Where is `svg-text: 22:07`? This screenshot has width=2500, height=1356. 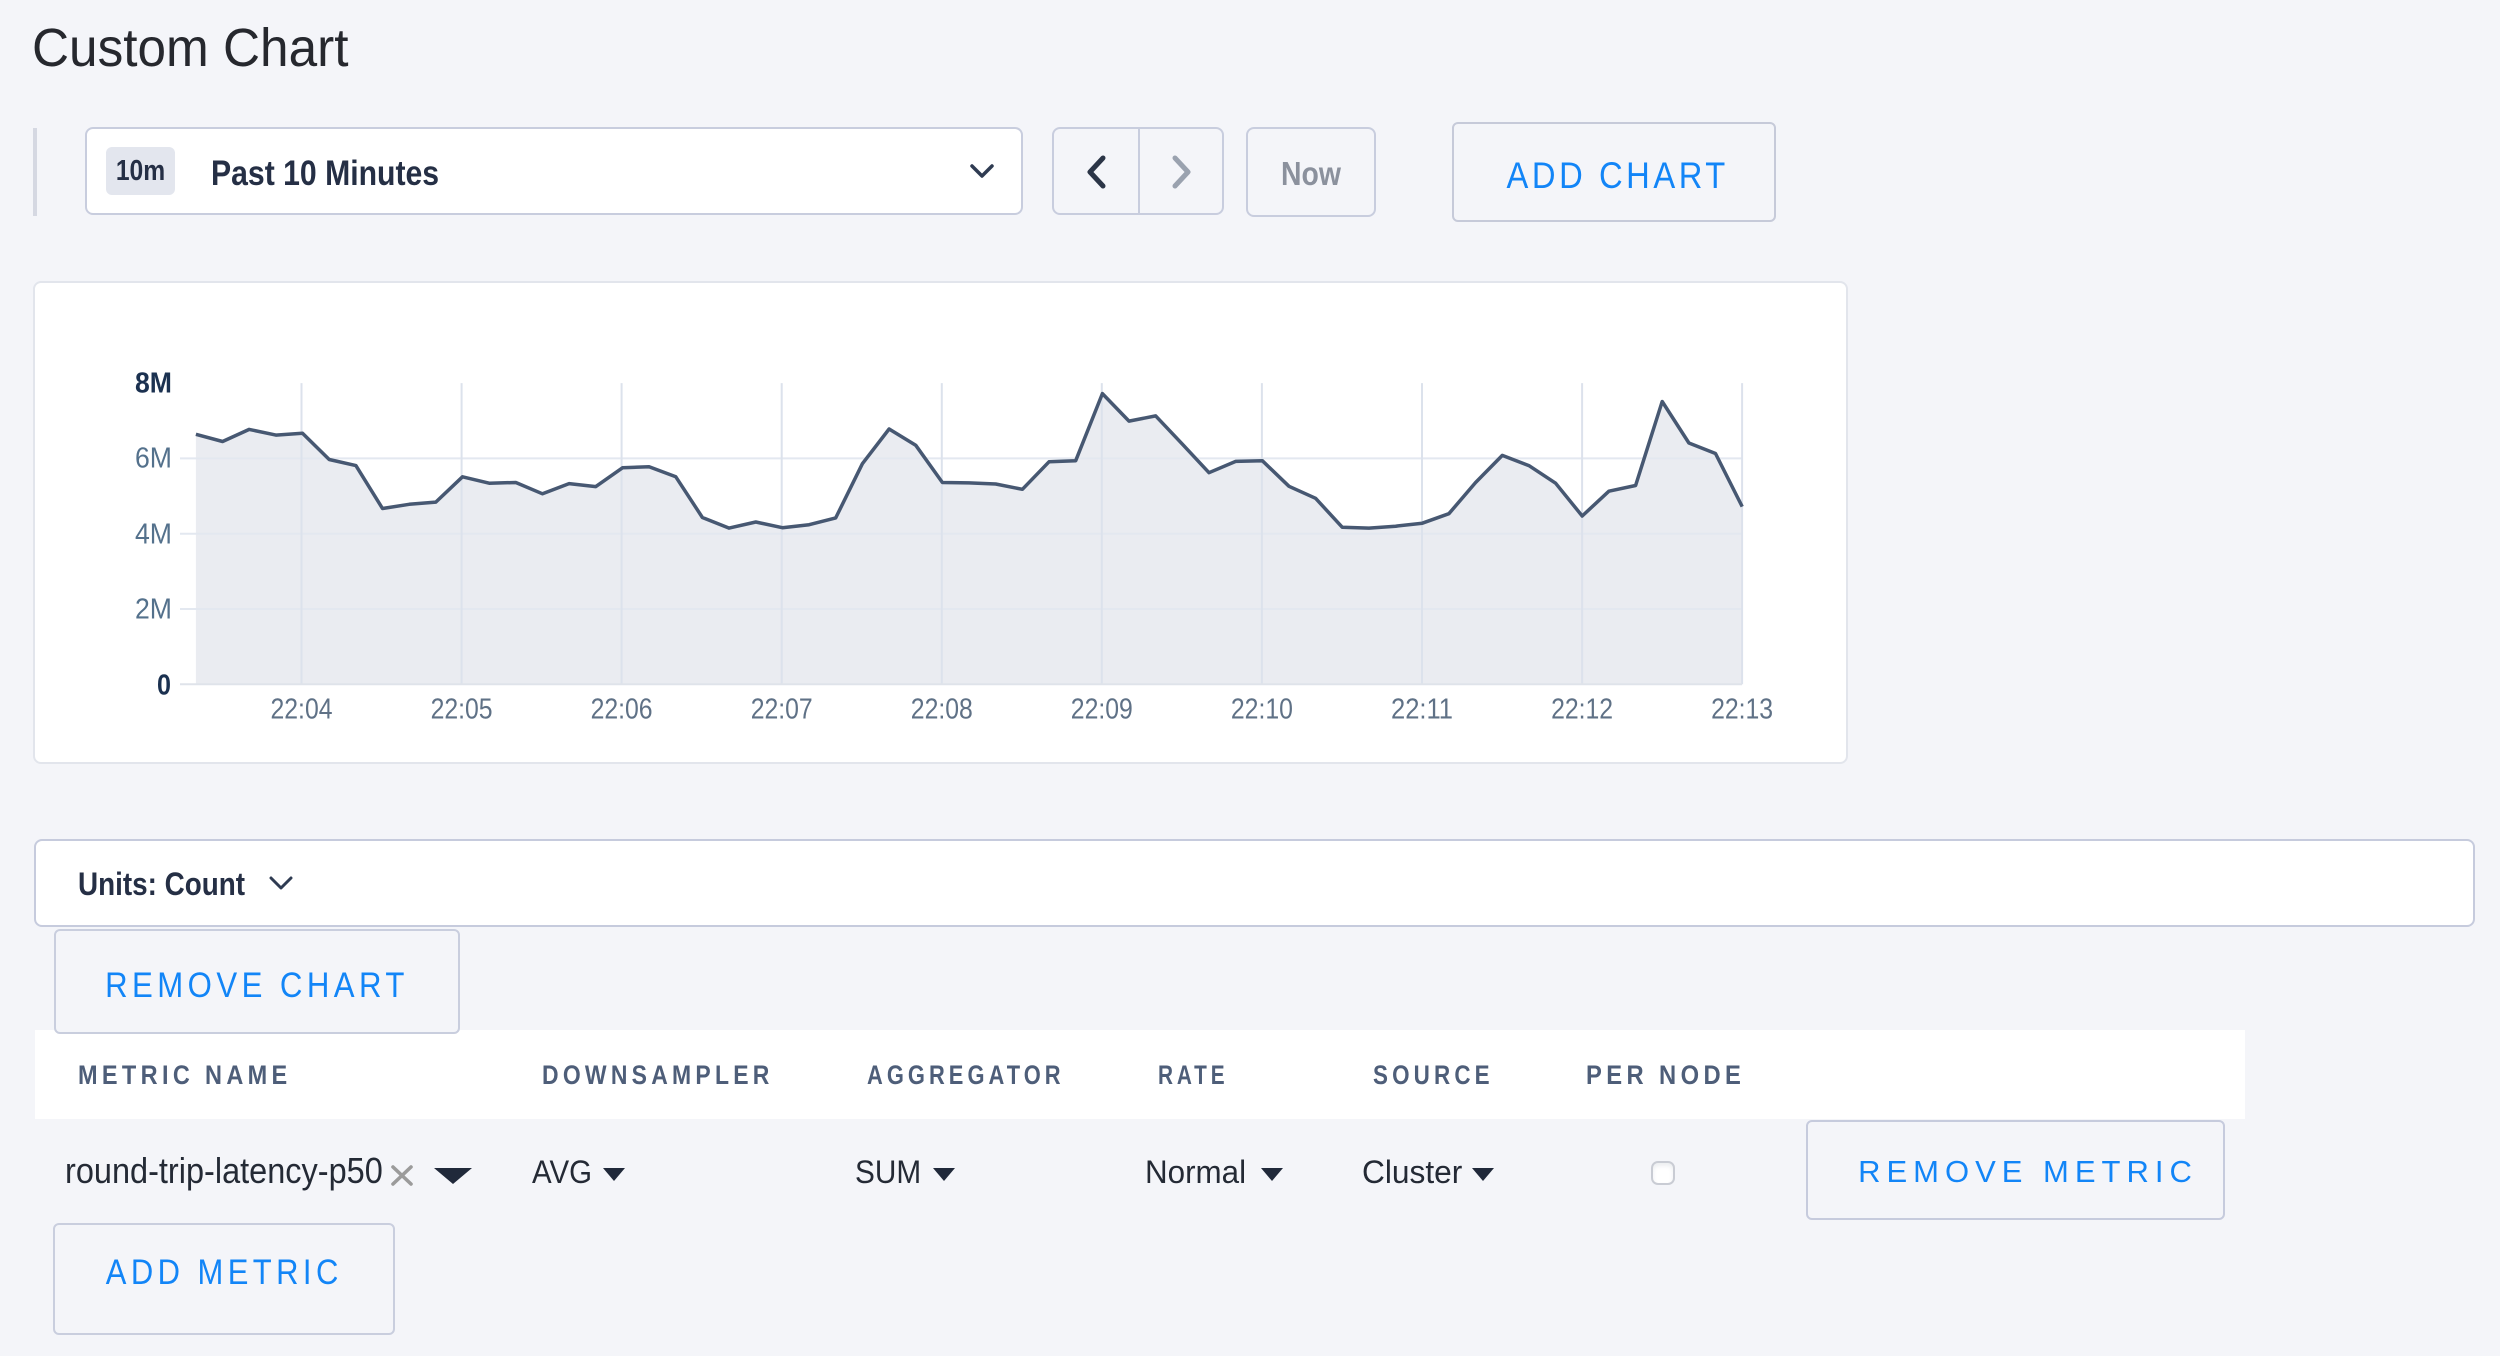
svg-text: 22:07 is located at coordinates (782, 709).